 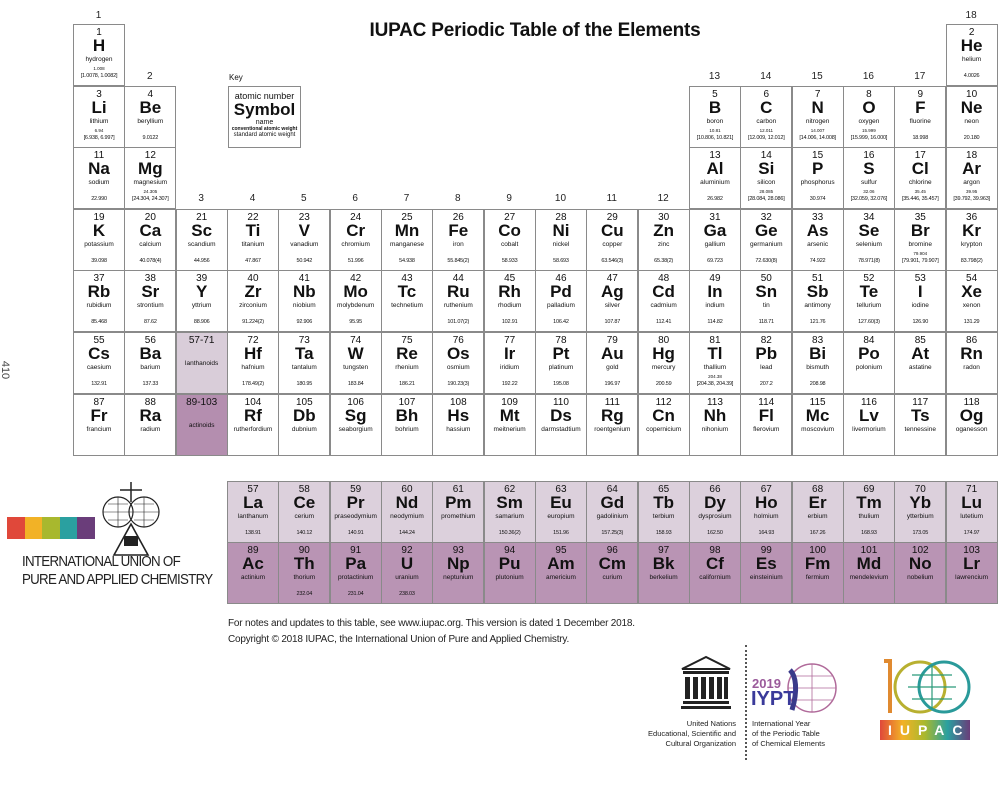 What do you see at coordinates (458, 363) in the screenshot?
I see `element-cell-os: 76 Os osmium 190.23(3)` at bounding box center [458, 363].